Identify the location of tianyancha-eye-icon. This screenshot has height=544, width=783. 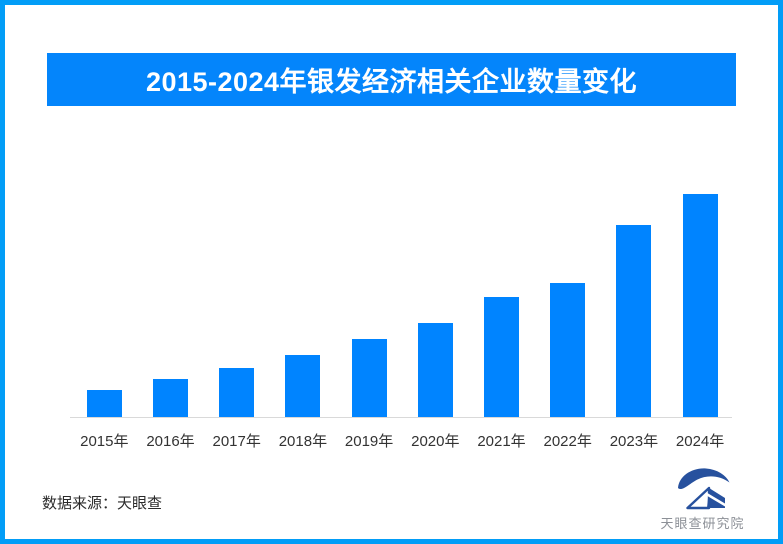
(703, 489).